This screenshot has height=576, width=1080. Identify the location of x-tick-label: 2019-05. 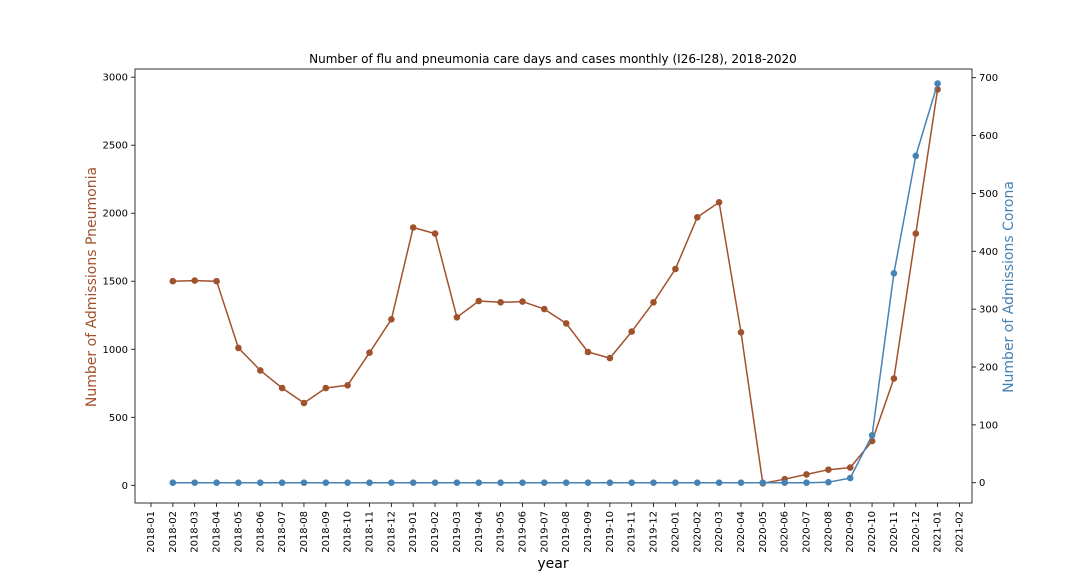
(501, 532).